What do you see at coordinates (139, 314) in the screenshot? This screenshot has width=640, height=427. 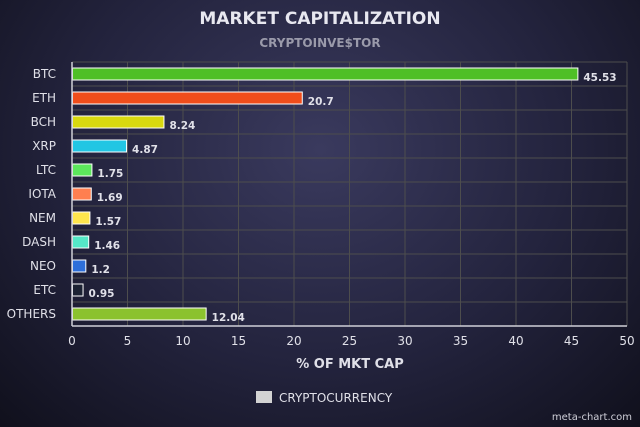 I see `bar-others` at bounding box center [139, 314].